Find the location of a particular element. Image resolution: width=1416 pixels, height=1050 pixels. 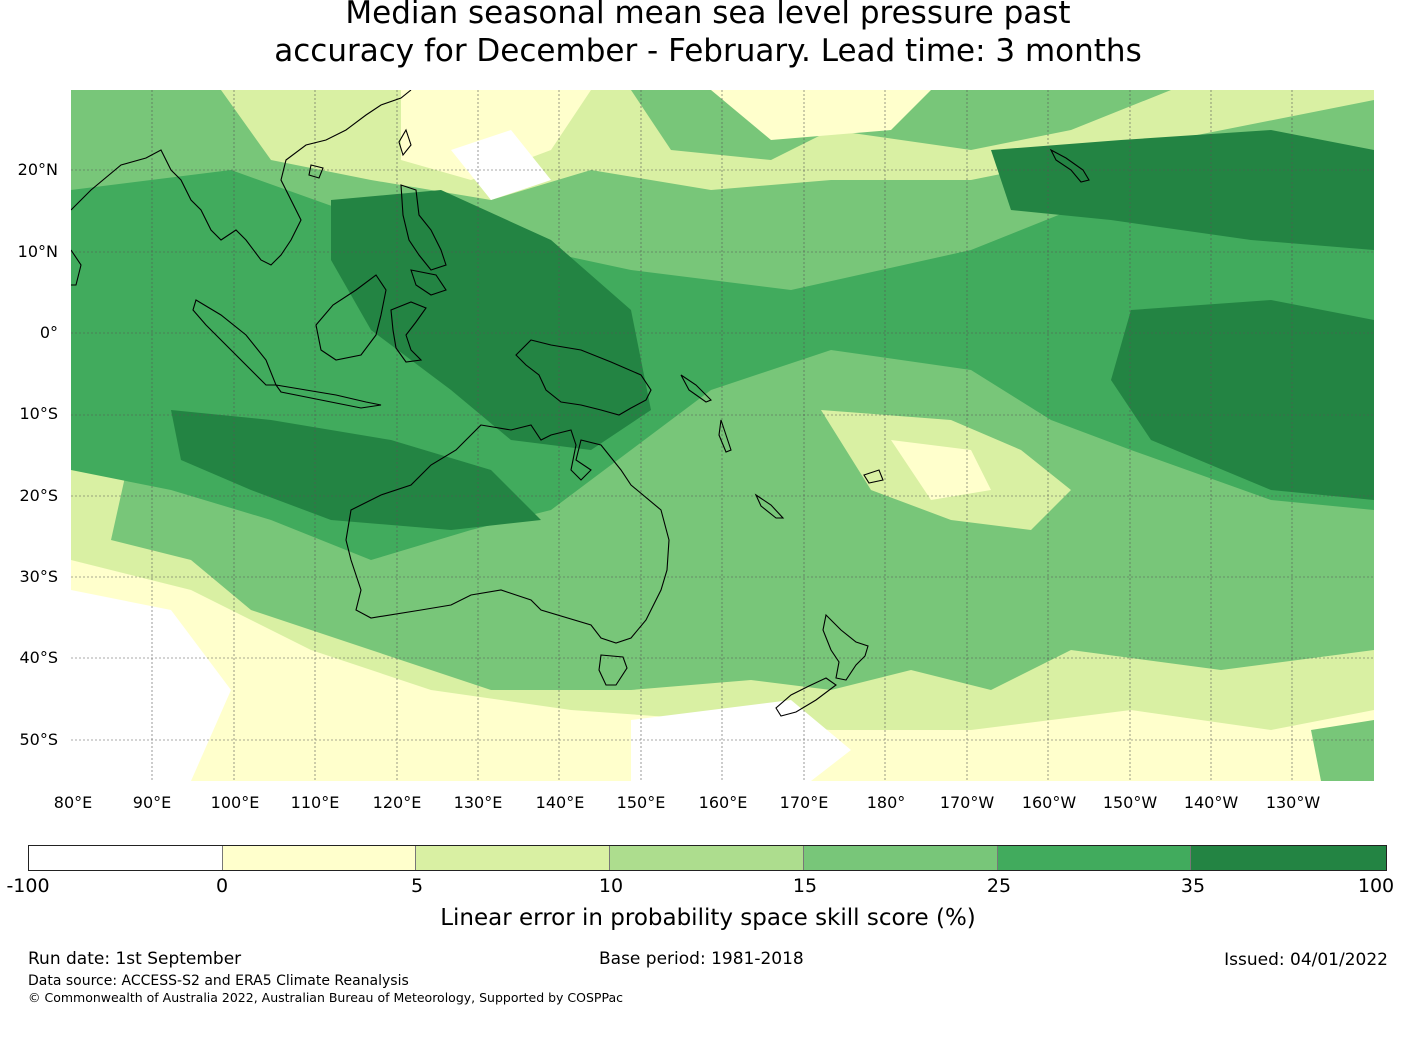

new-guinea-coastline is located at coordinates (583, 377).